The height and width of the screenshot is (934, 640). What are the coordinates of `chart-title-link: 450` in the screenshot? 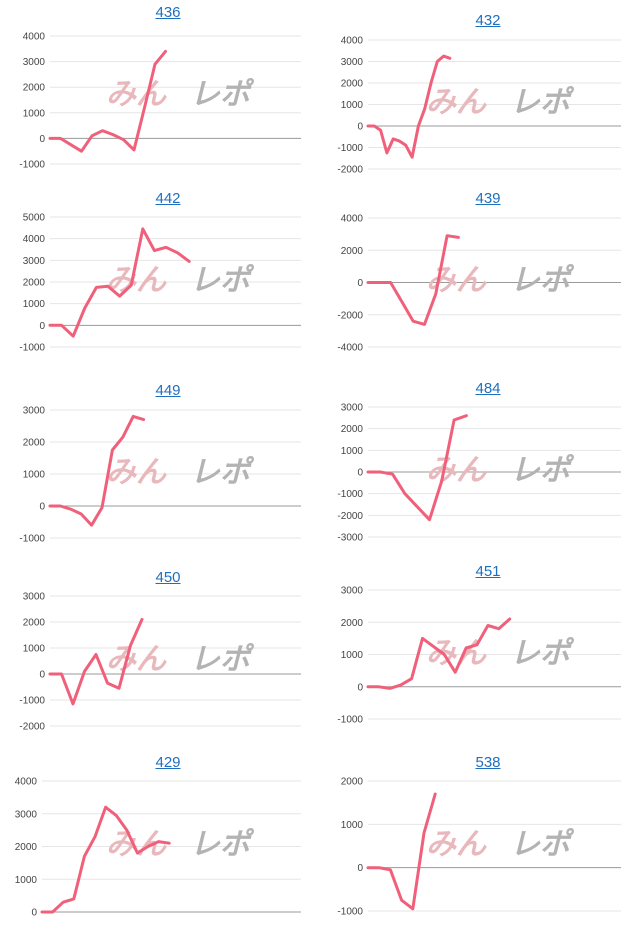 It's located at (168, 577).